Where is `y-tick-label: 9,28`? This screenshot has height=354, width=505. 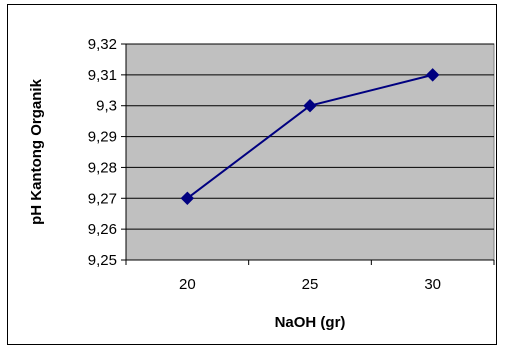
y-tick-label: 9,28 is located at coordinates (102, 167).